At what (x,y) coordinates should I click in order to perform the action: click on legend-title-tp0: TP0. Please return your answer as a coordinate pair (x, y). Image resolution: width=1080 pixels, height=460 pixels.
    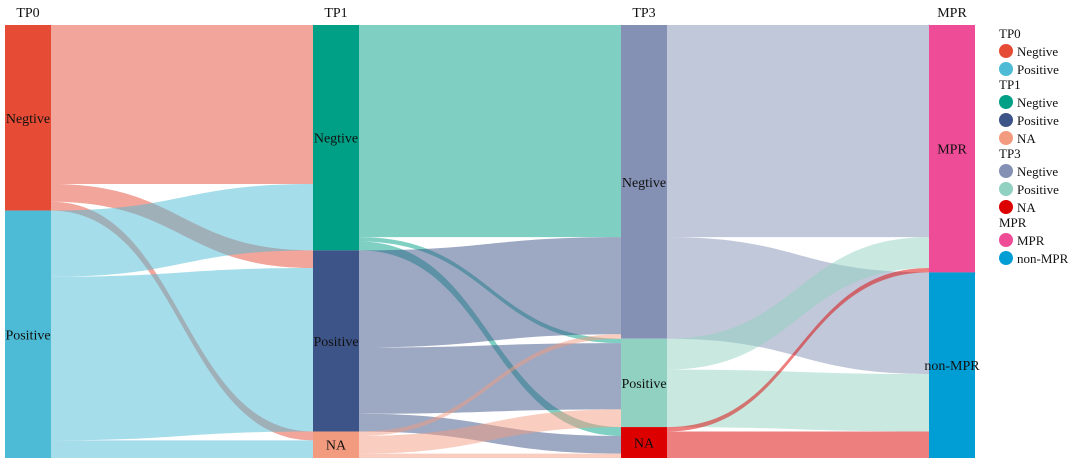
    Looking at the image, I should click on (1010, 33).